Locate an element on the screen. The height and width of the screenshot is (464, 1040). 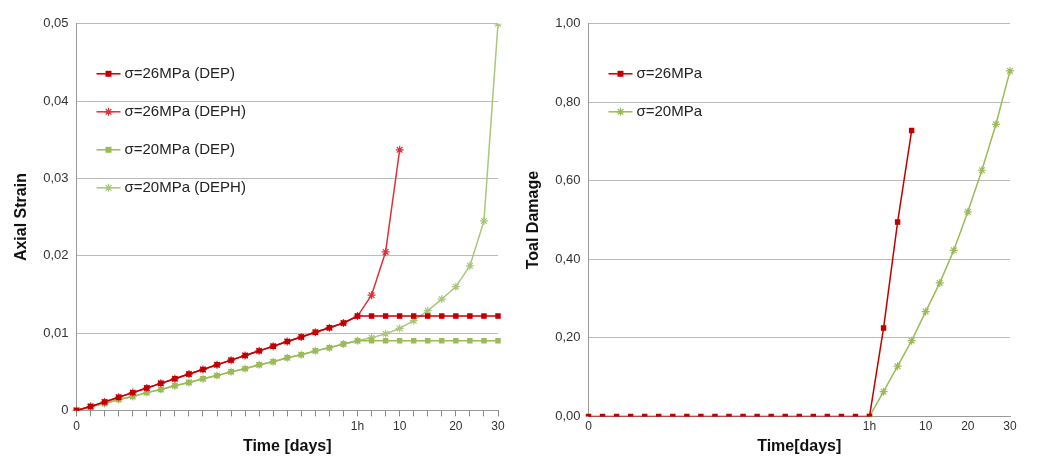
legend-label: σ=26MPa is located at coordinates (669, 72).